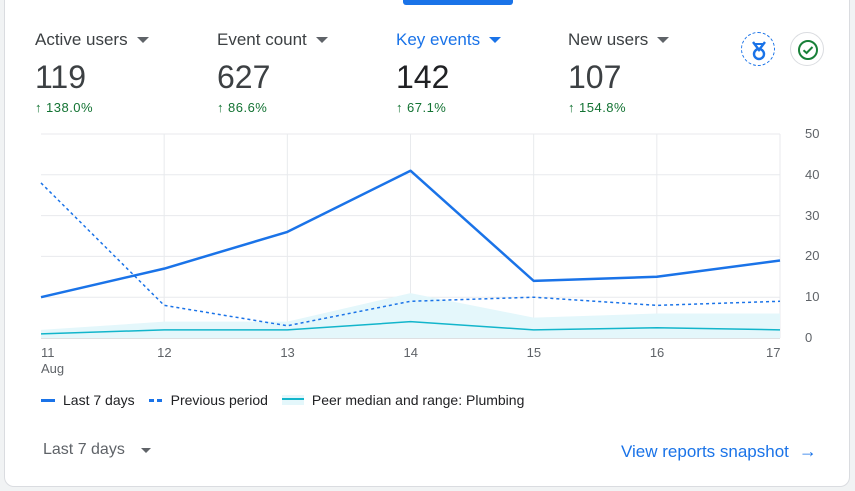 The height and width of the screenshot is (491, 855). I want to click on y-tick-label: 0, so click(809, 337).